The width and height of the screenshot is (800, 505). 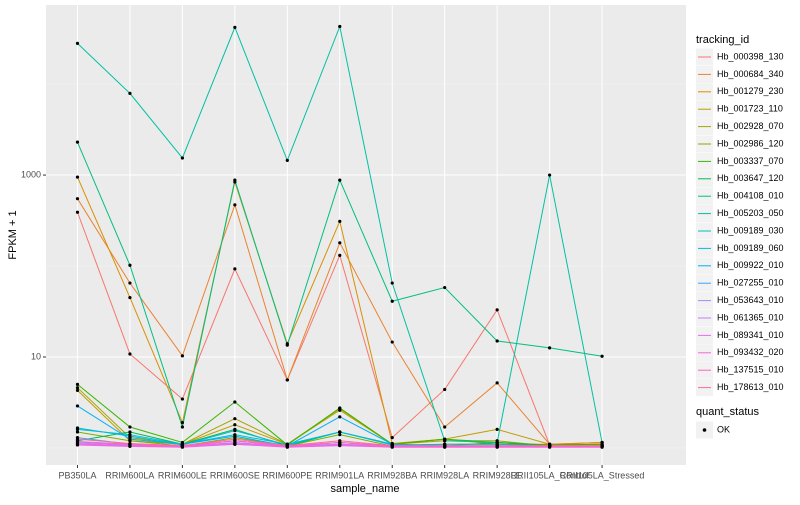 What do you see at coordinates (602, 475) in the screenshot?
I see `x-tick-label: RRII105LA_Stressed` at bounding box center [602, 475].